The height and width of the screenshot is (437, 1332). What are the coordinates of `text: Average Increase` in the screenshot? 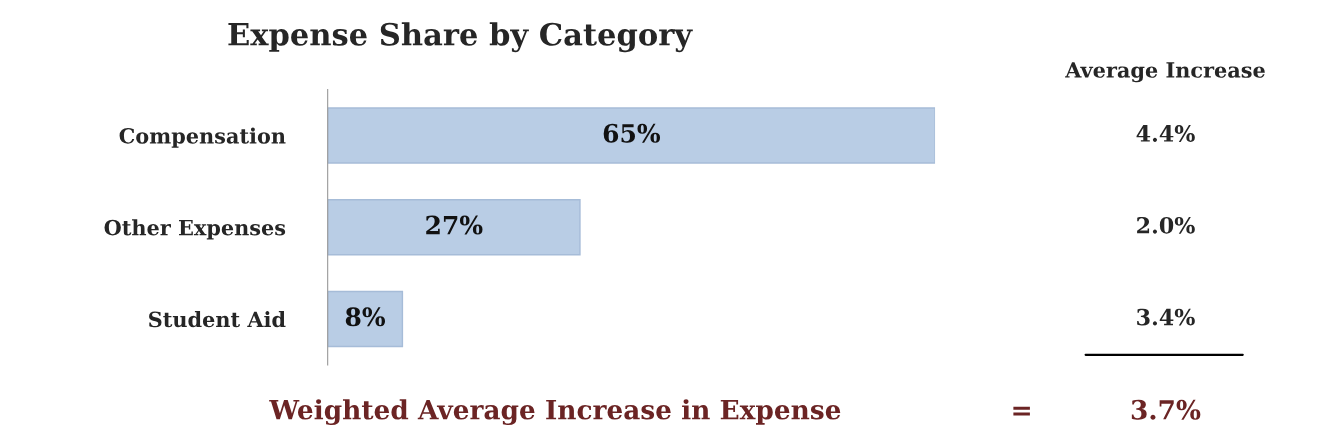 It's located at (1165, 72).